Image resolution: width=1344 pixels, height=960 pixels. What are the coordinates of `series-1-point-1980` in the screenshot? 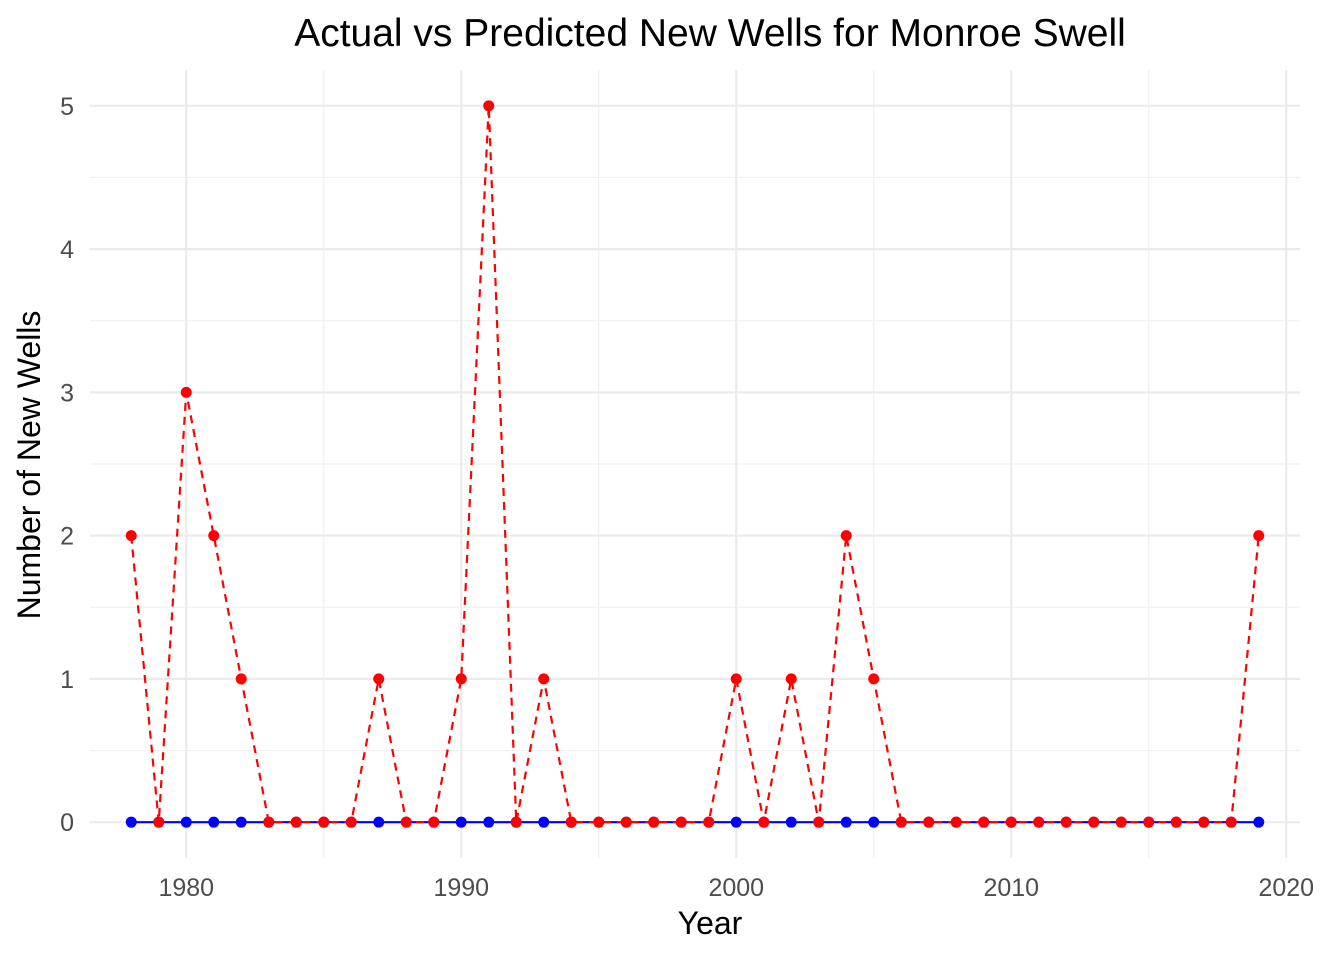 It's located at (186, 392).